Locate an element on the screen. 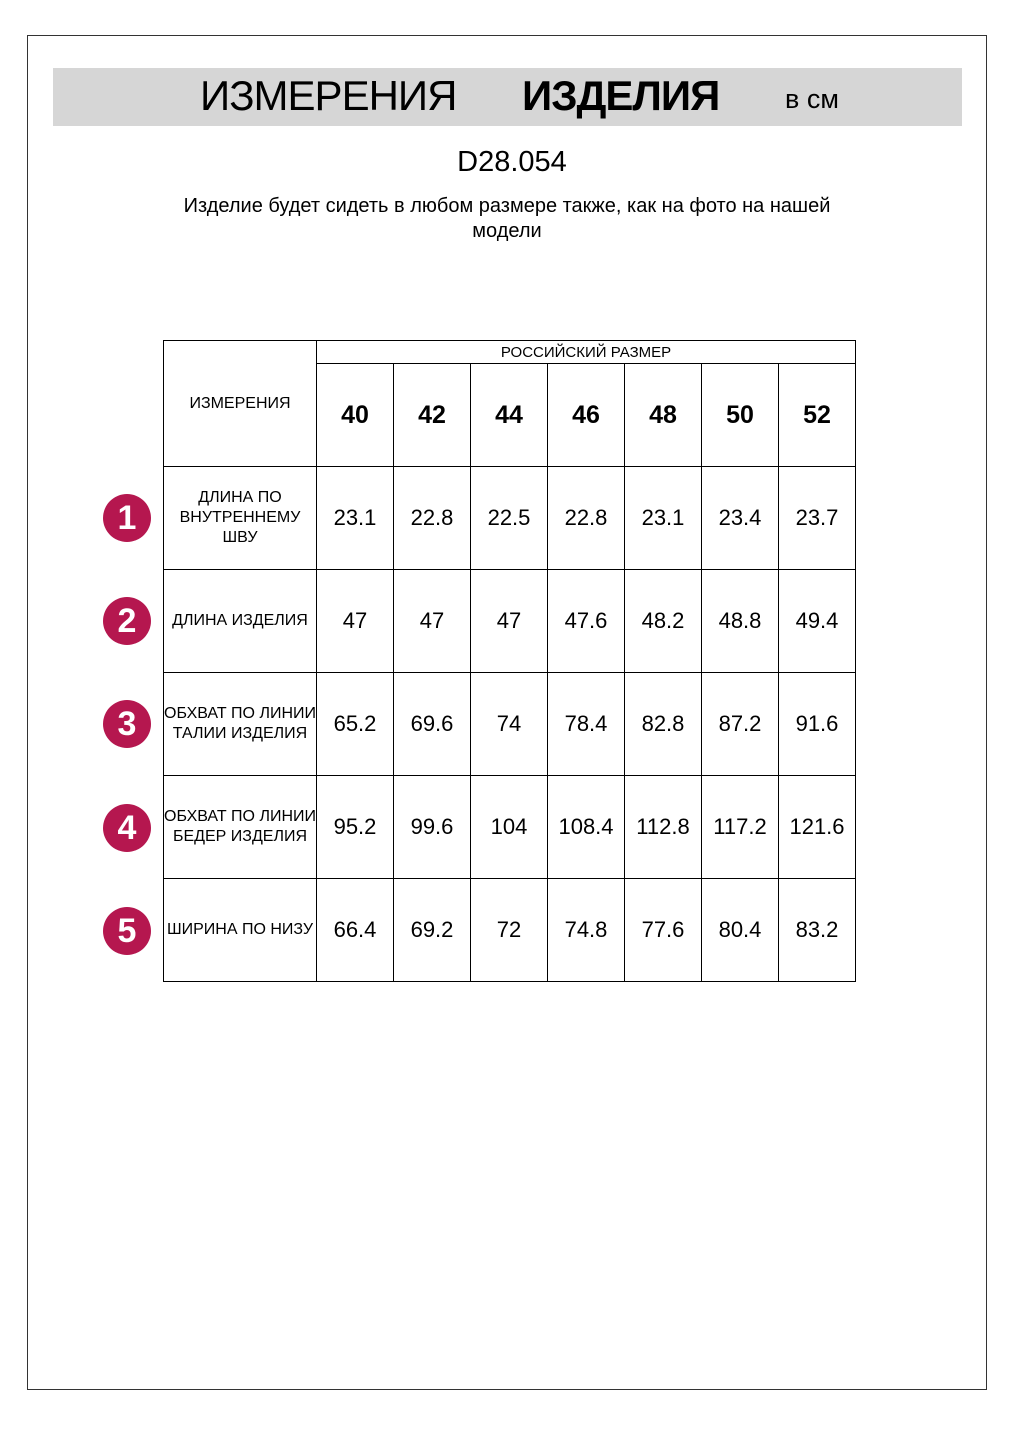  value-cell: 66.4 is located at coordinates (355, 930).